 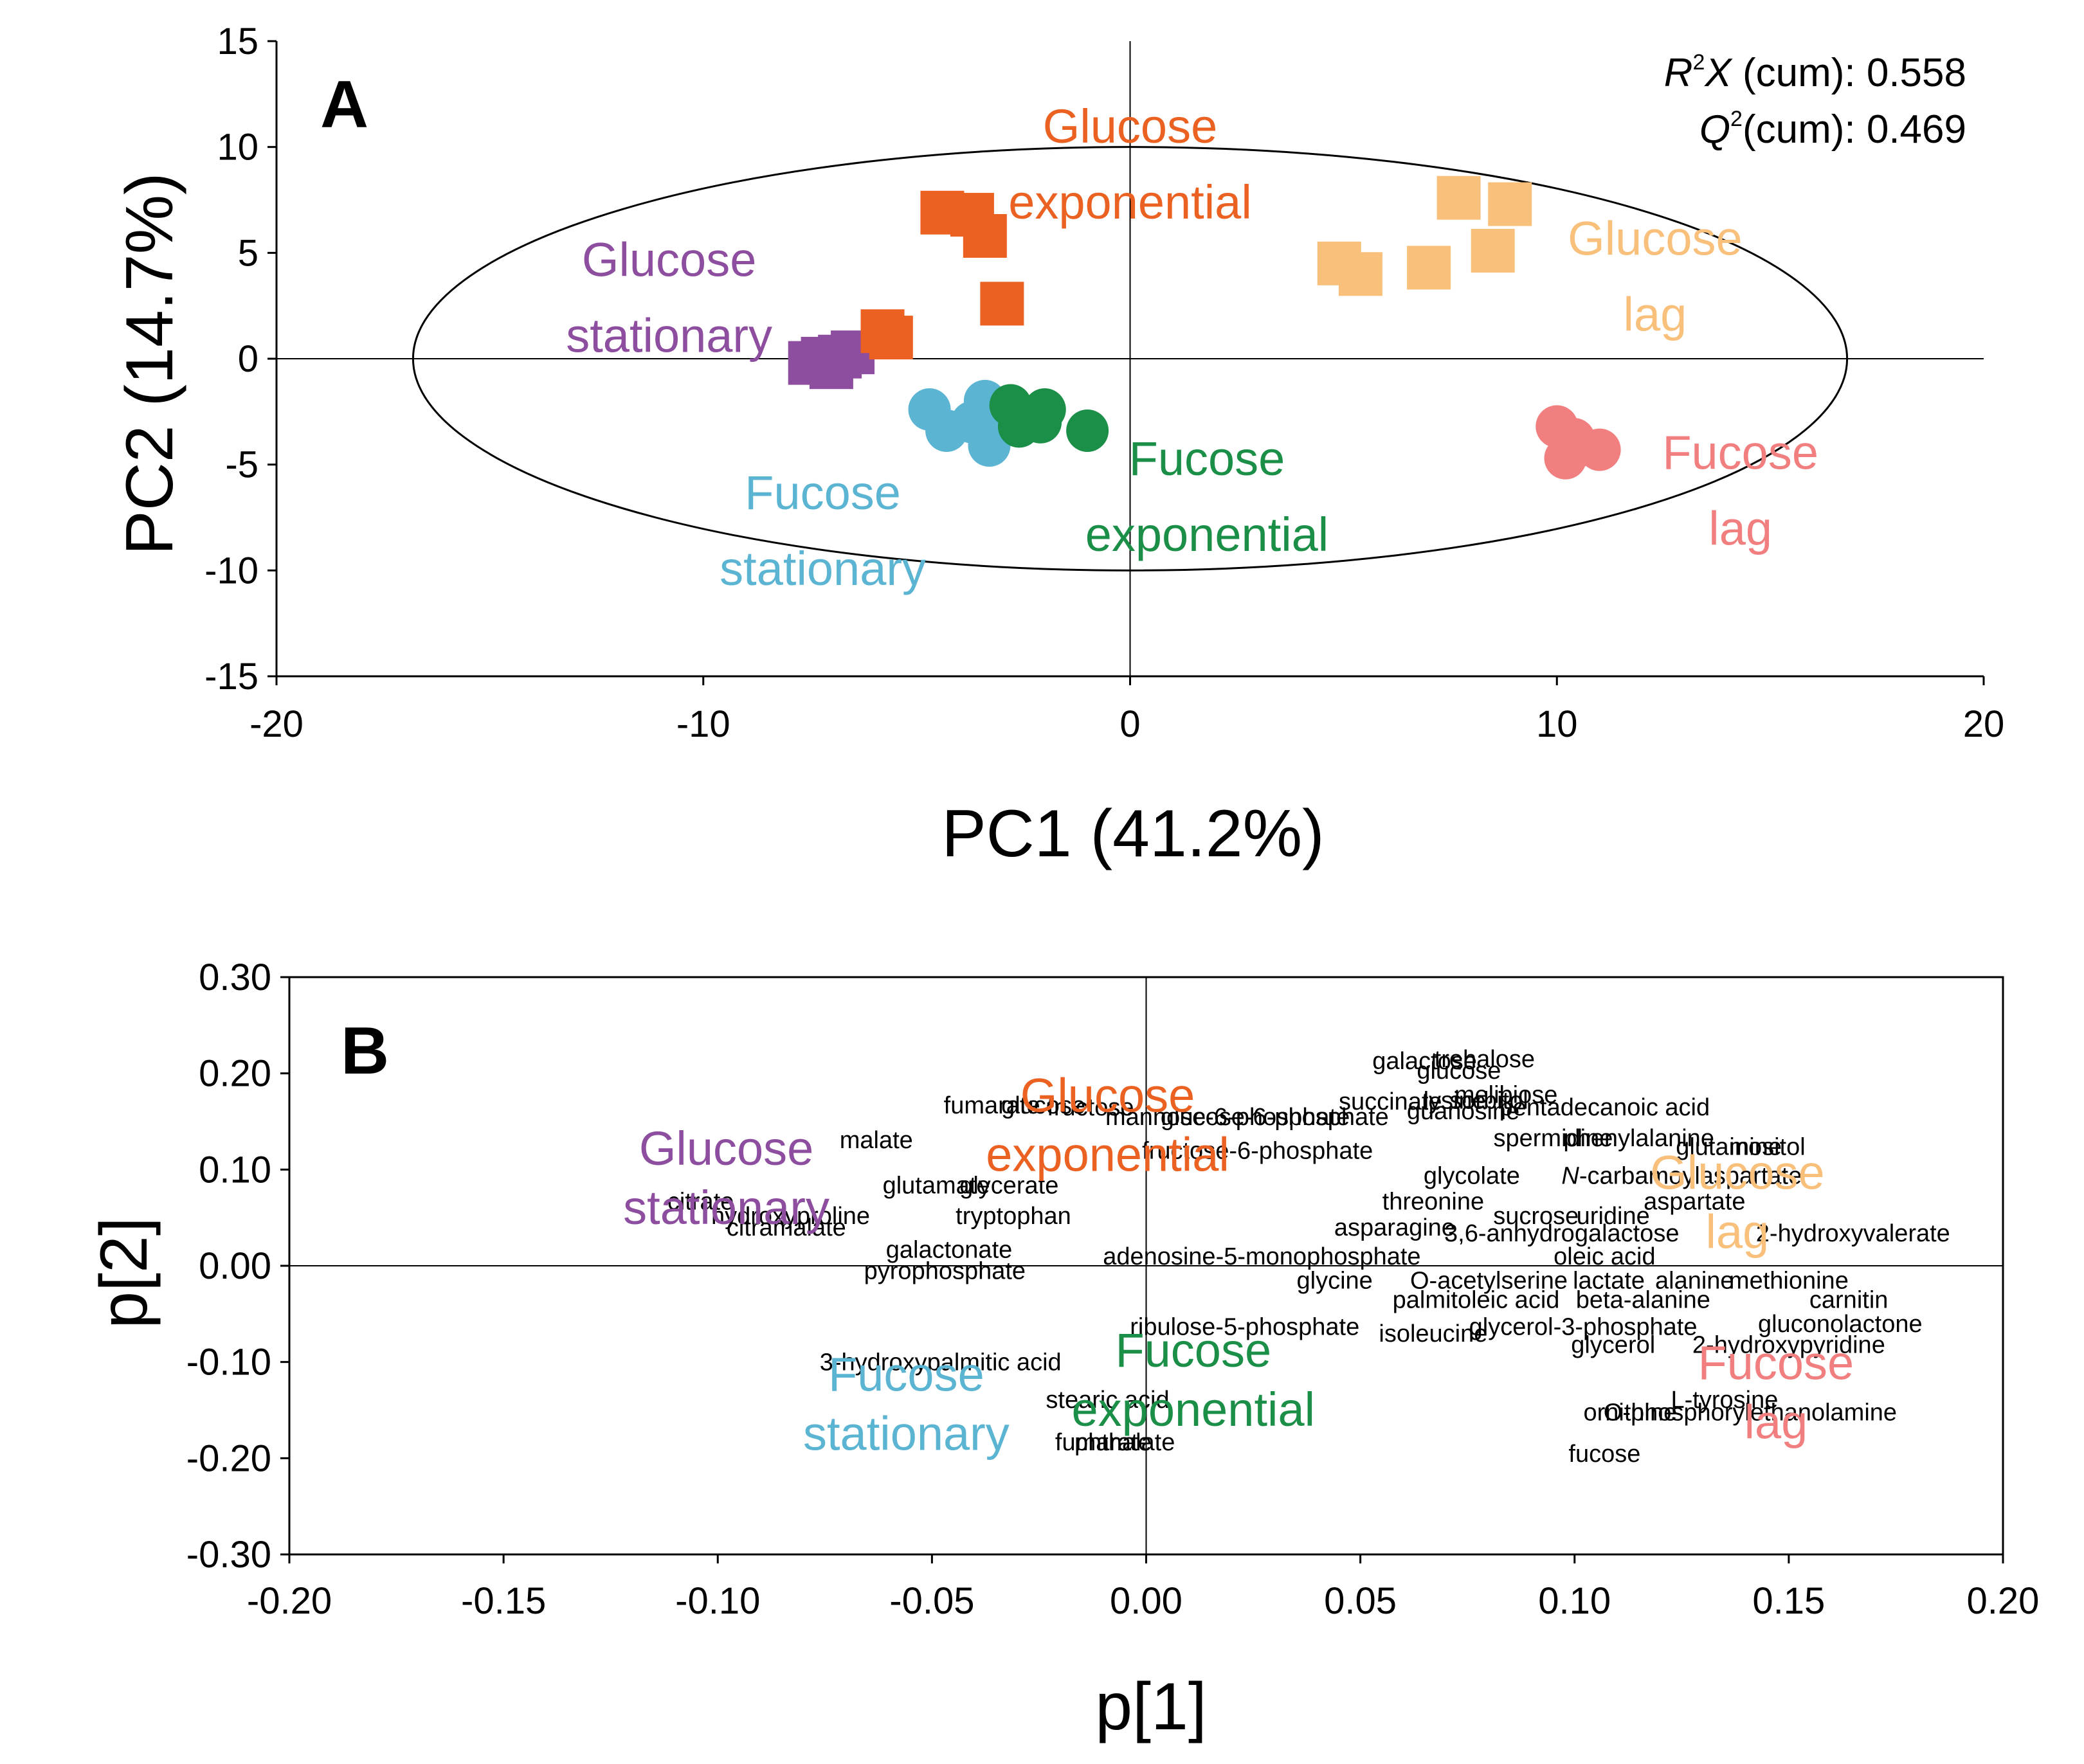 What do you see at coordinates (1207, 497) in the screenshot?
I see `group-label-fucose-exponential: Fucose exponential` at bounding box center [1207, 497].